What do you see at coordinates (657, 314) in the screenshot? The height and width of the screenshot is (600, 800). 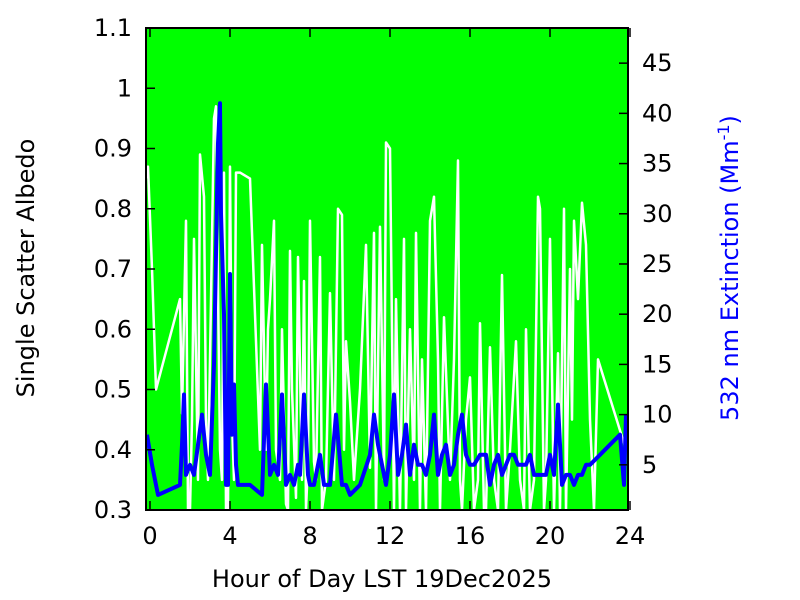 I see `right-y-tick-label: 20` at bounding box center [657, 314].